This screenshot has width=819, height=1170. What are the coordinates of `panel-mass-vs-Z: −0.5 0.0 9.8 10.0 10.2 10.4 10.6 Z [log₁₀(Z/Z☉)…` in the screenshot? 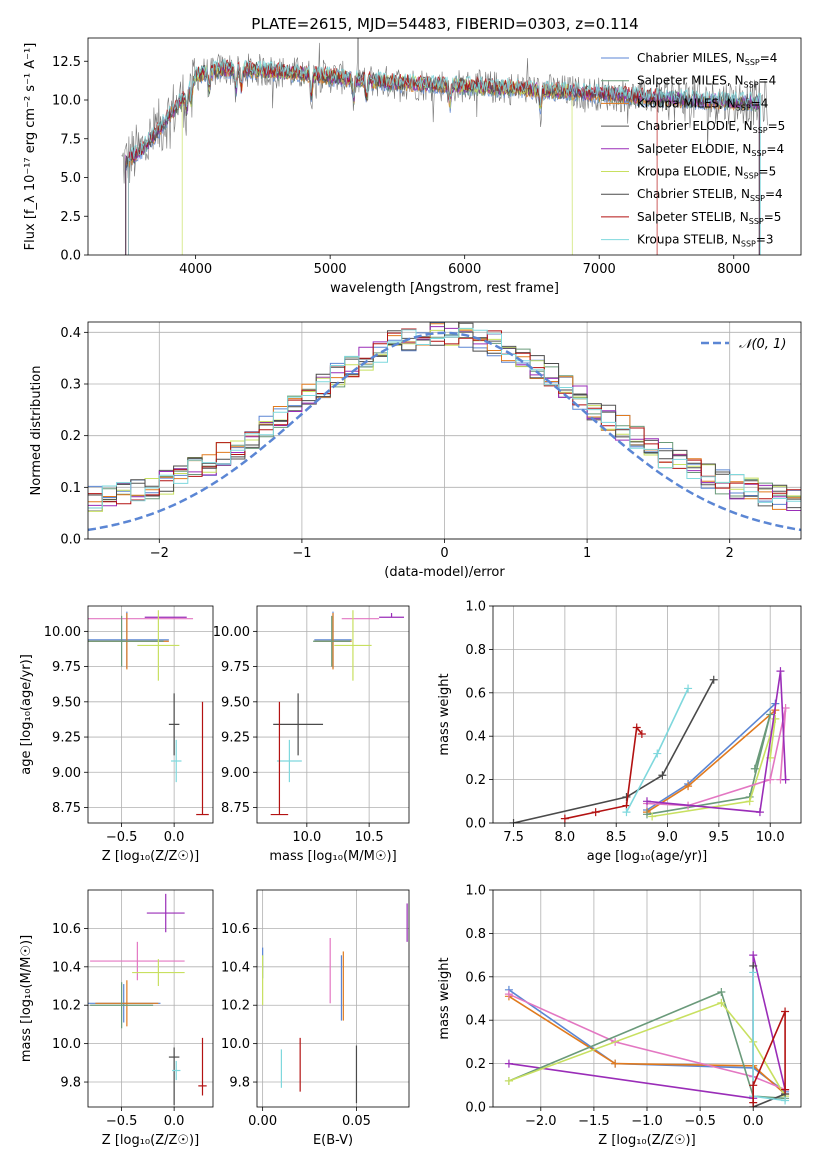 It's located at (116, 1018).